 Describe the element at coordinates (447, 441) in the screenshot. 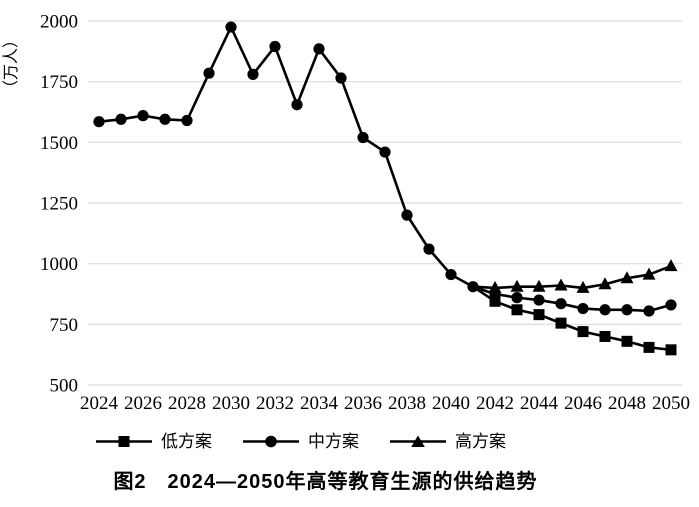

I see `legend-item-high-scenario: 高方案` at that location.